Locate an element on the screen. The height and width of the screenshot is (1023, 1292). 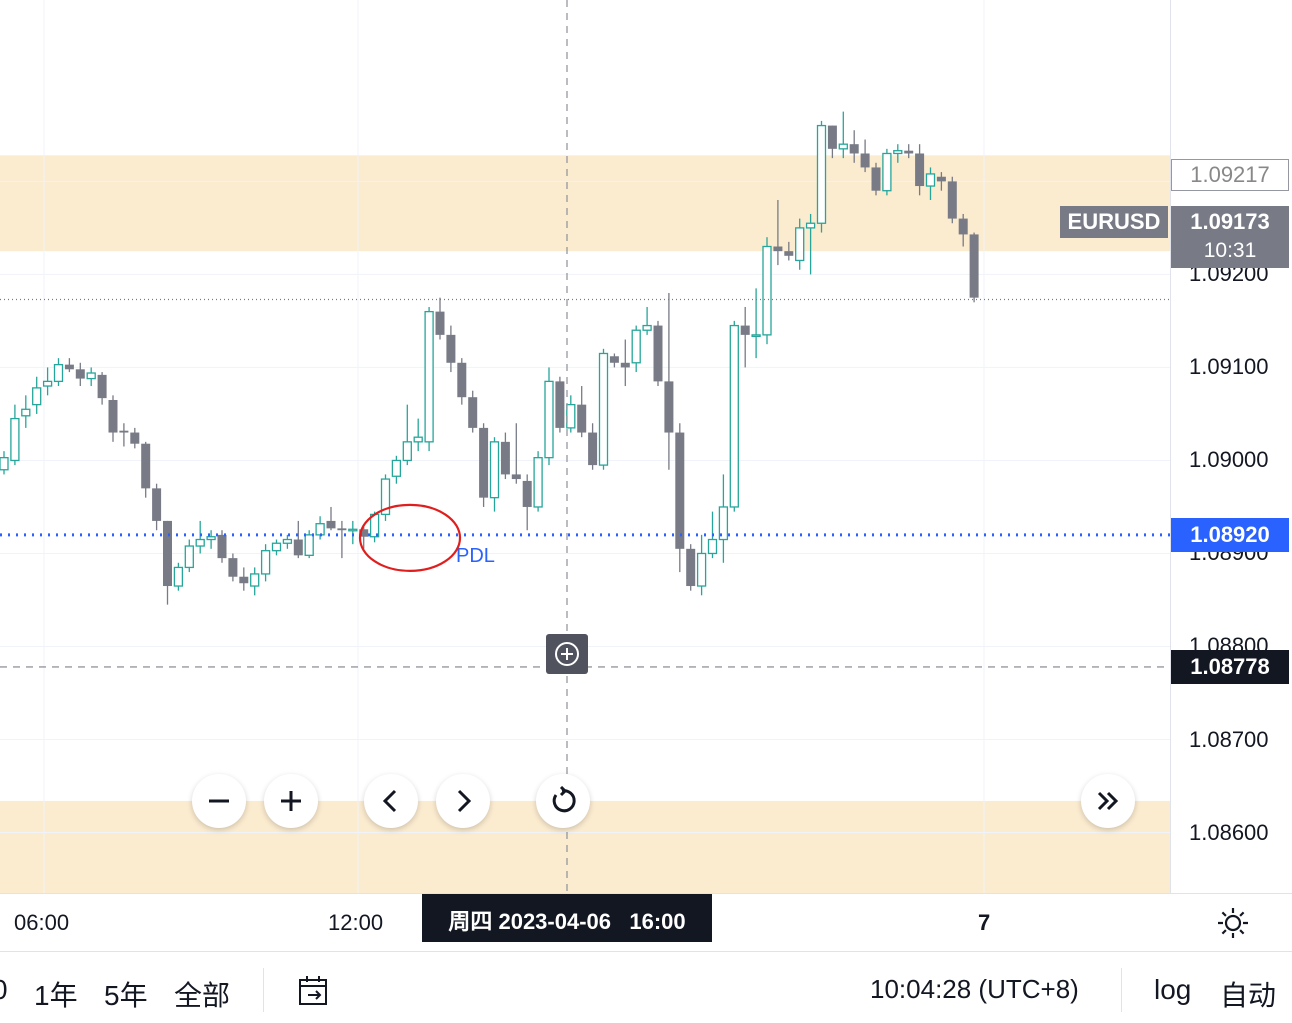
reset-icon is located at coordinates (564, 799).